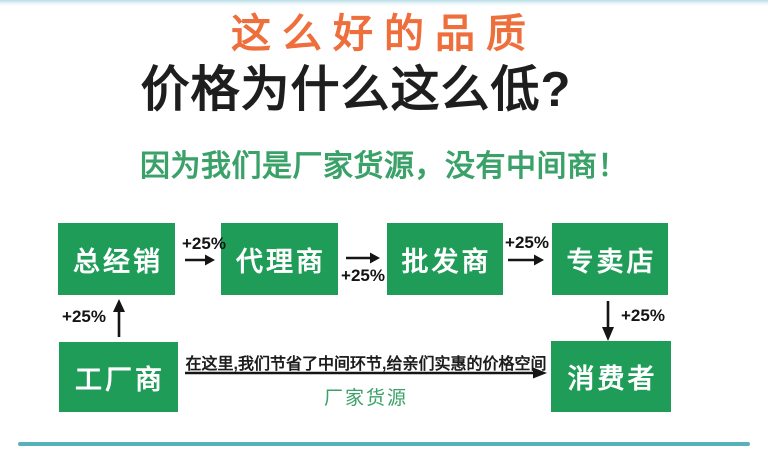  What do you see at coordinates (384, 444) in the screenshot?
I see `bottom-divider` at bounding box center [384, 444].